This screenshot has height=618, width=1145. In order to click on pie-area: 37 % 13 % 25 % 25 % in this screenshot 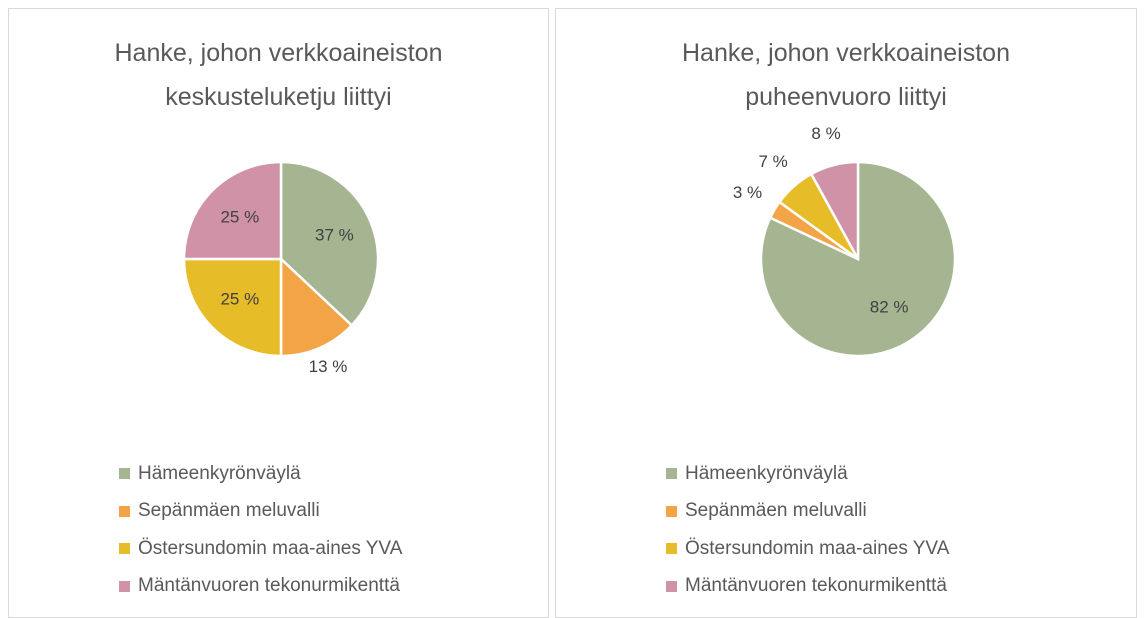, I will do `click(281, 268)`.